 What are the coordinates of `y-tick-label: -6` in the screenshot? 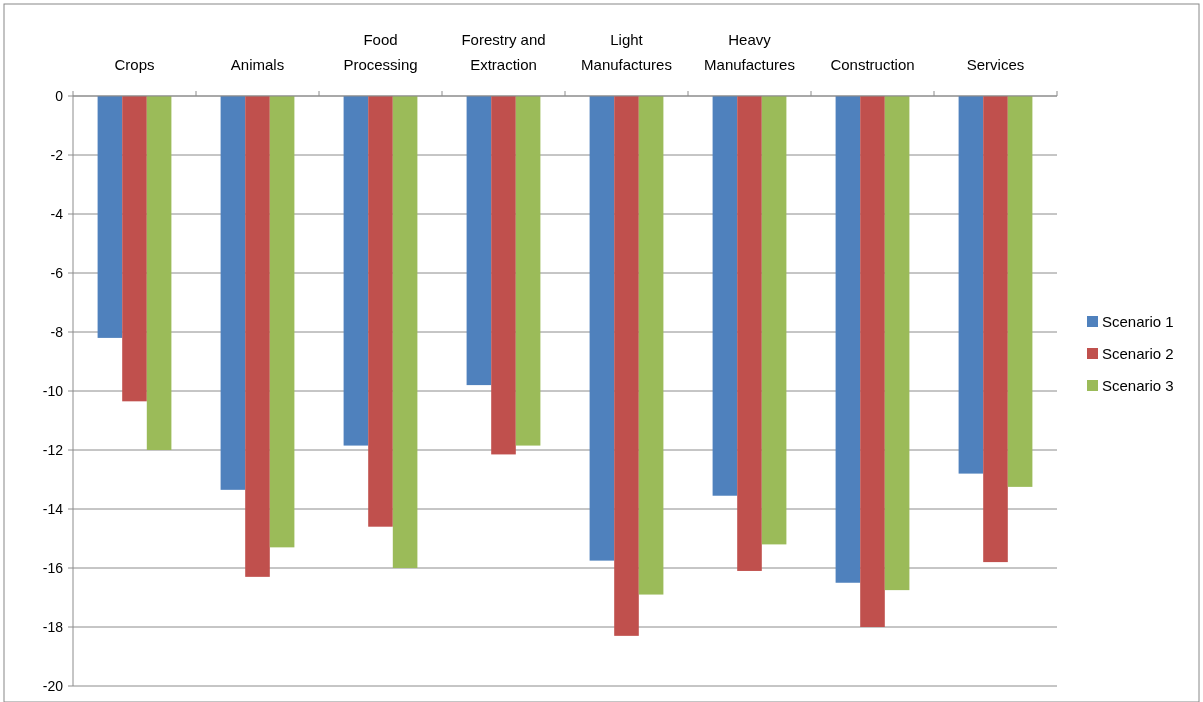 It's located at (57, 272).